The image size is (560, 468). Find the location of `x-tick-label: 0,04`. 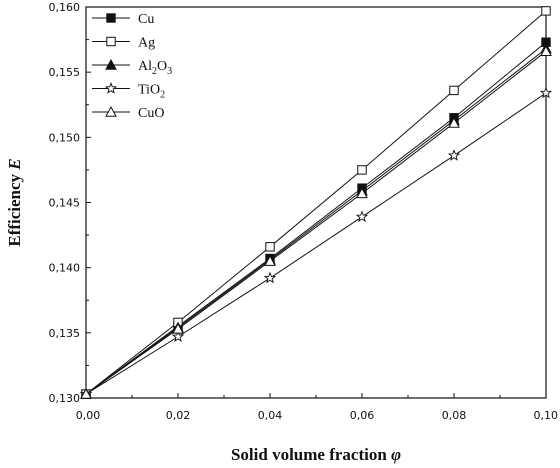

x-tick-label: 0,04 is located at coordinates (270, 415).